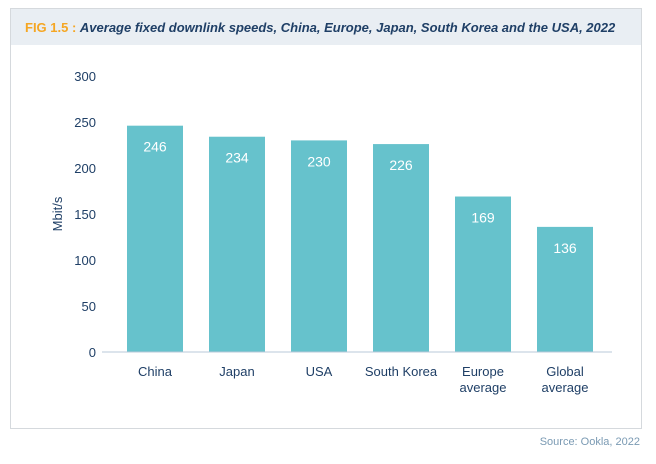 This screenshot has width=656, height=464. I want to click on x-tick-label: Japan, so click(236, 371).